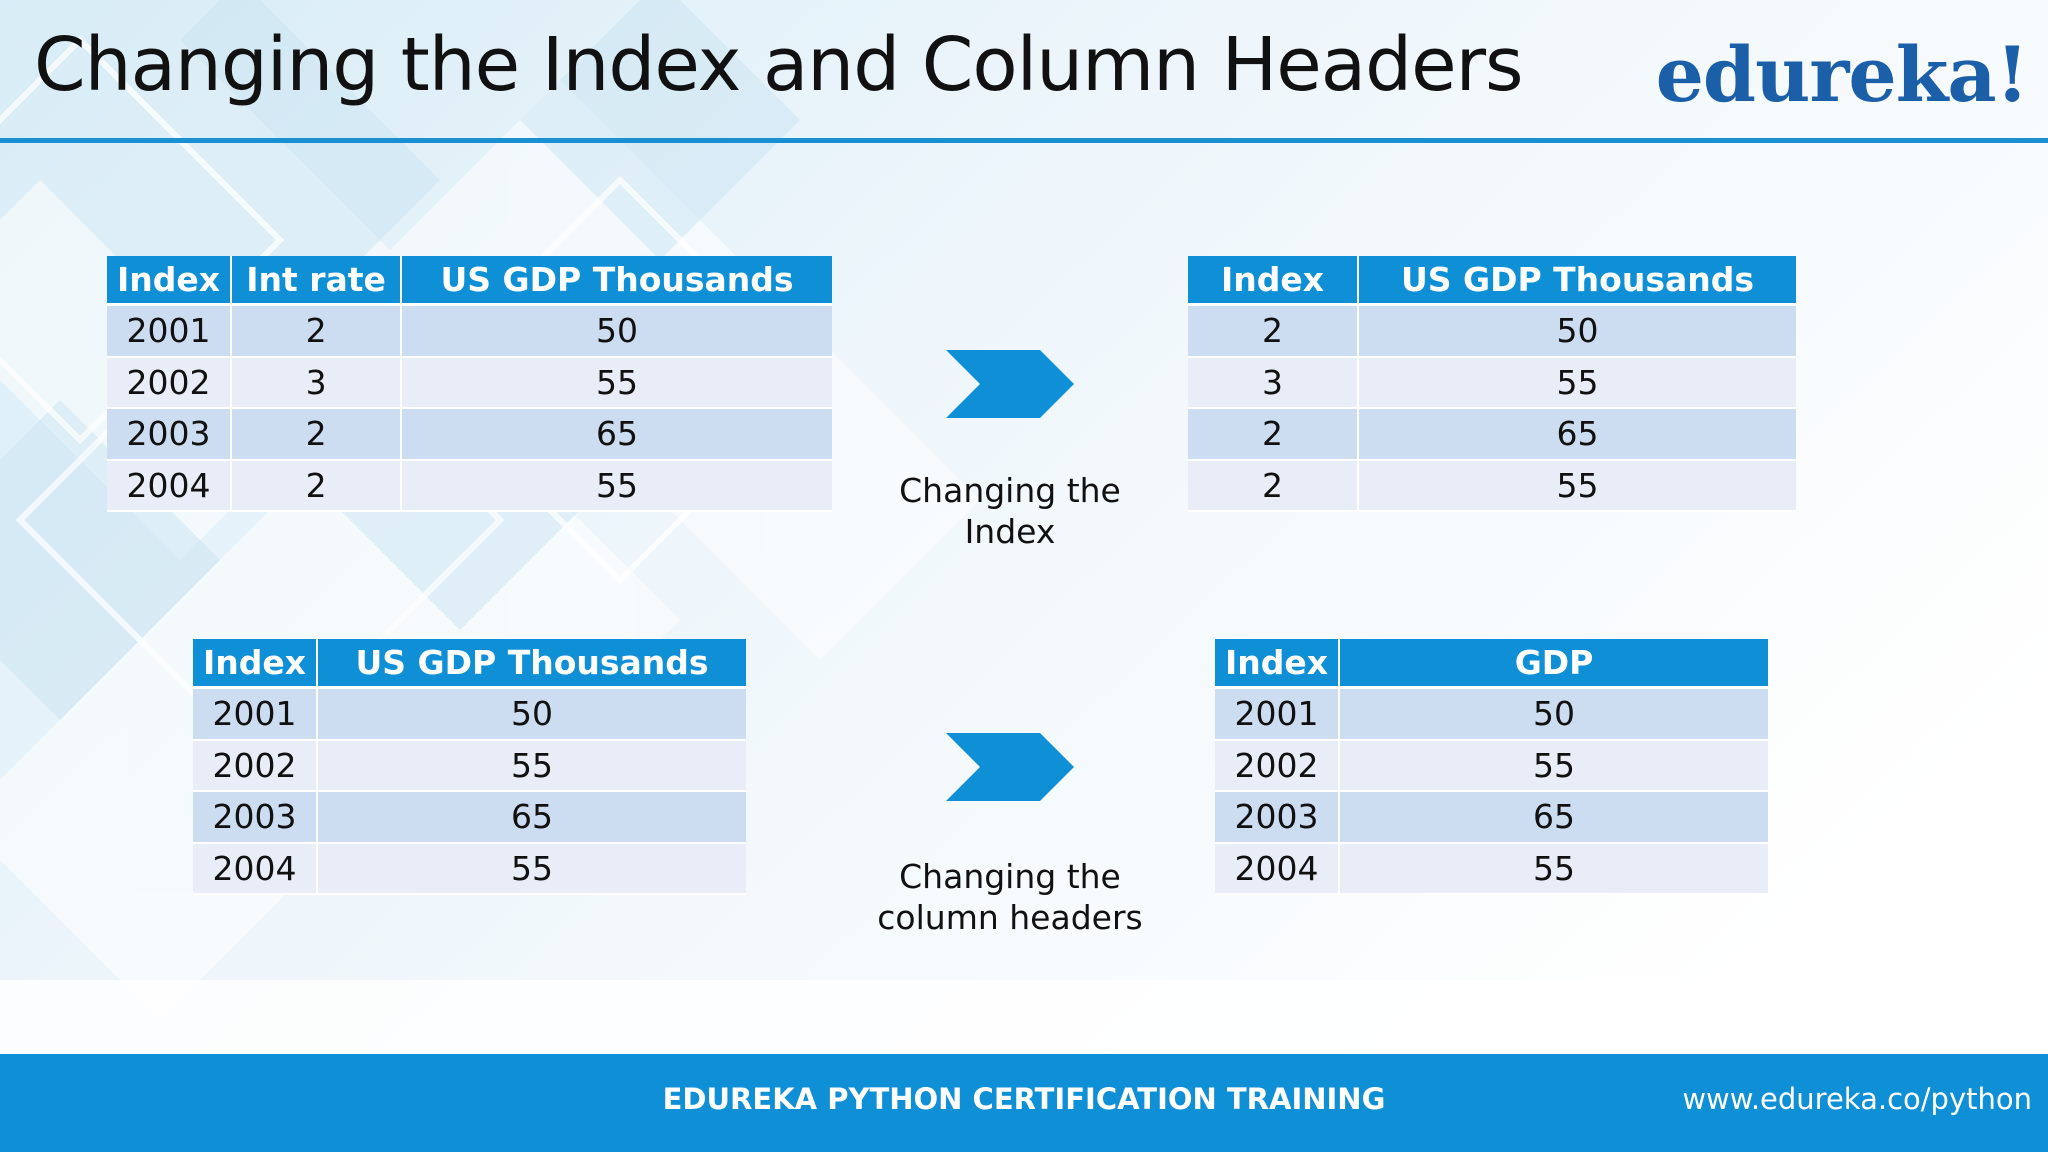 The image size is (2048, 1152). What do you see at coordinates (1010, 876) in the screenshot?
I see `caption-line: Changing the` at bounding box center [1010, 876].